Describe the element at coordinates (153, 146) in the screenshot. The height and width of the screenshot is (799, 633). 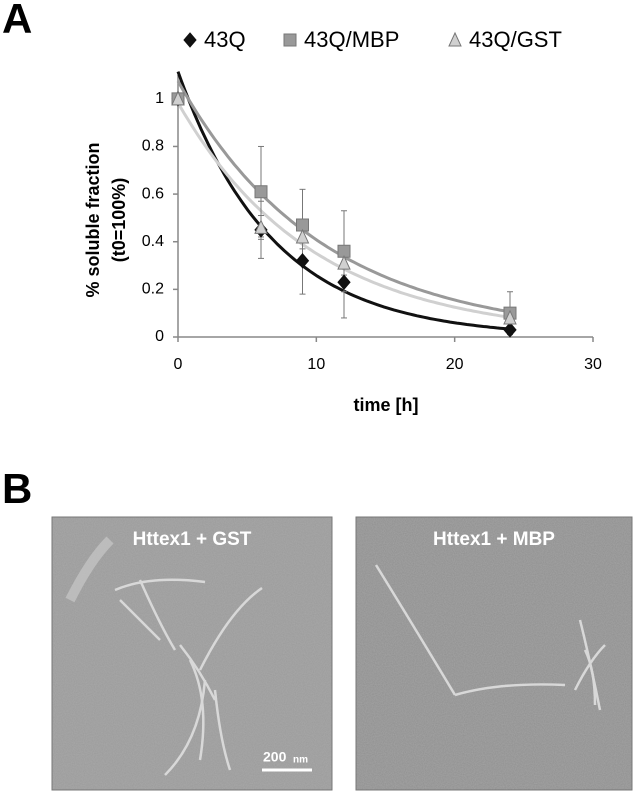
I see `y-tick-label: 0.8` at that location.